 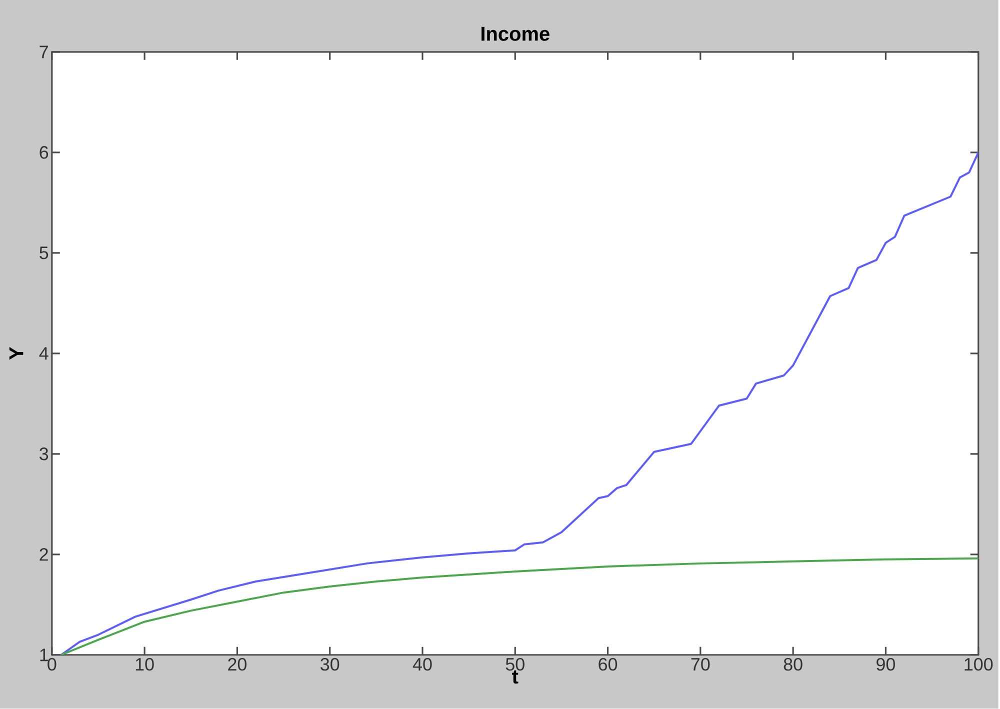 What do you see at coordinates (330, 664) in the screenshot?
I see `x-tick-label: 30` at bounding box center [330, 664].